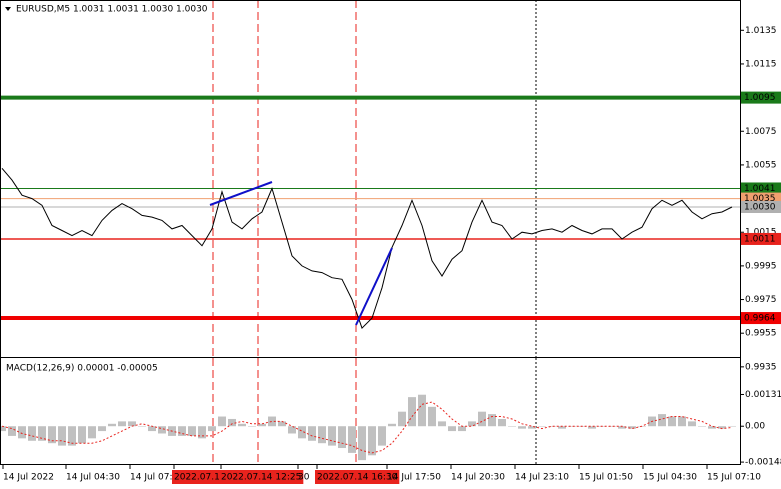 The width and height of the screenshot is (781, 489). Describe the element at coordinates (761, 31) in the screenshot. I see `y-tick-label: 1.0135` at that location.